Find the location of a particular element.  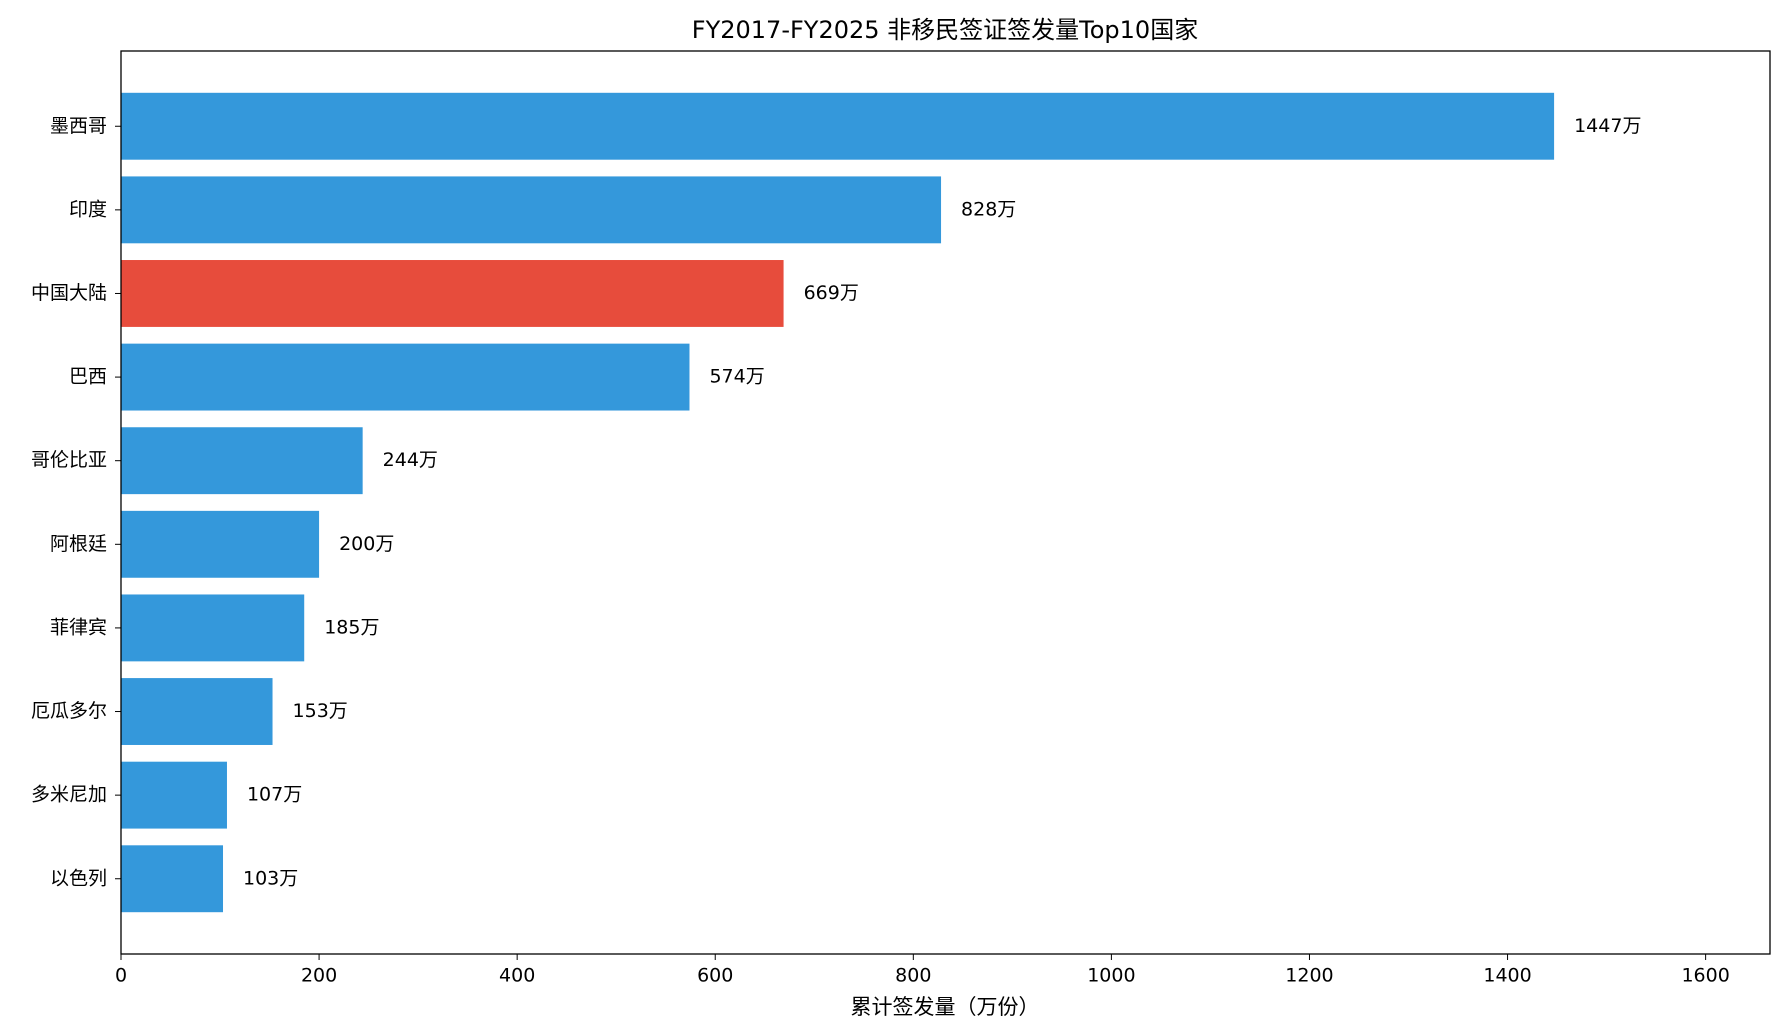

value-label: 185万 is located at coordinates (351, 627).